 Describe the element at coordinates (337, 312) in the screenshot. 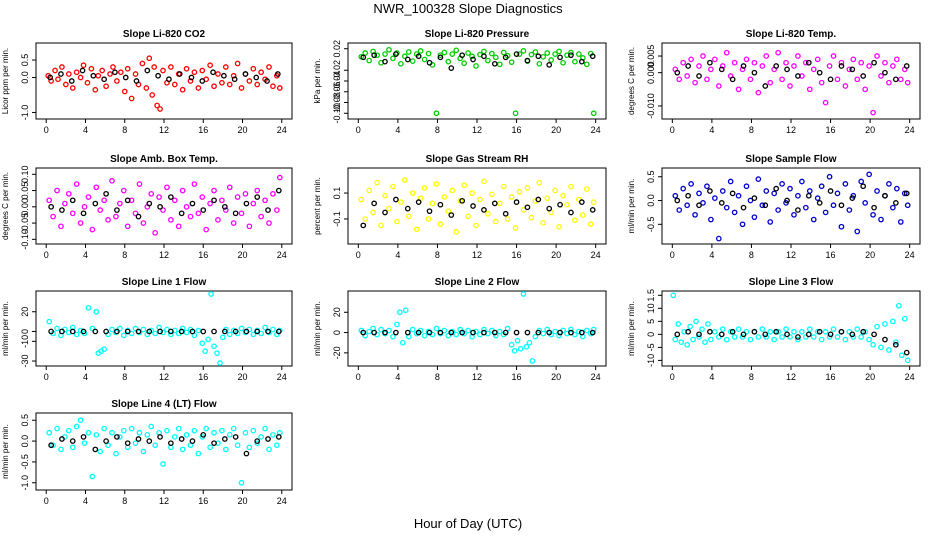

I see `y-tick-label: 20` at that location.